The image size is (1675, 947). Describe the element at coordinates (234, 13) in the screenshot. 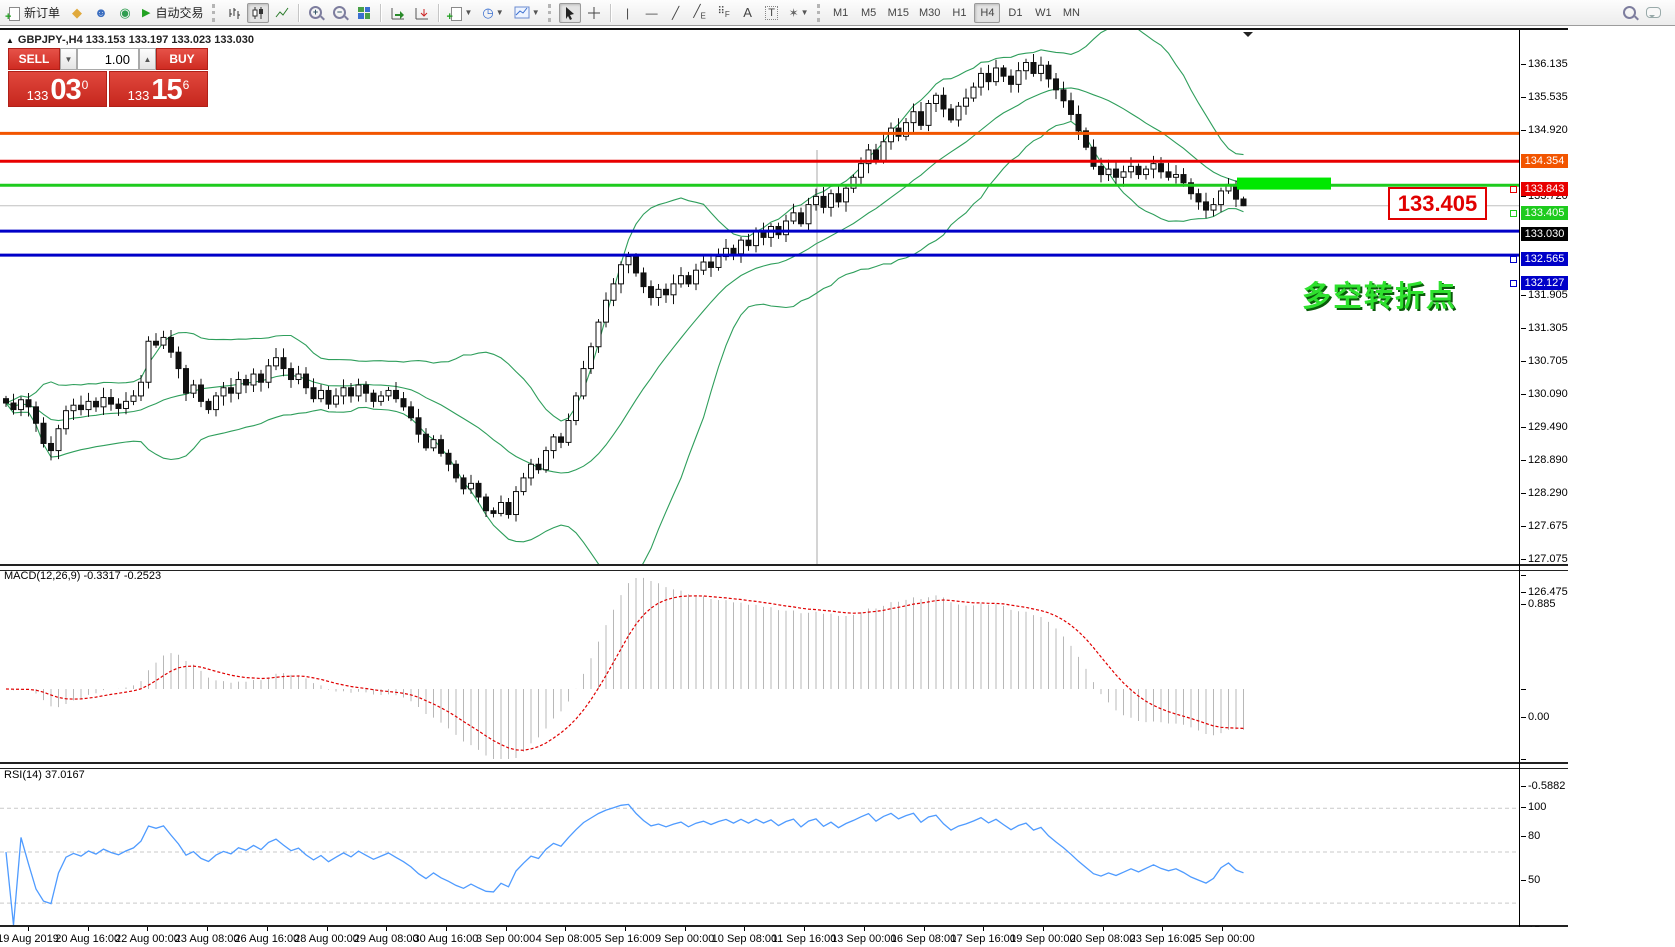

I see `bar-chart-button` at that location.